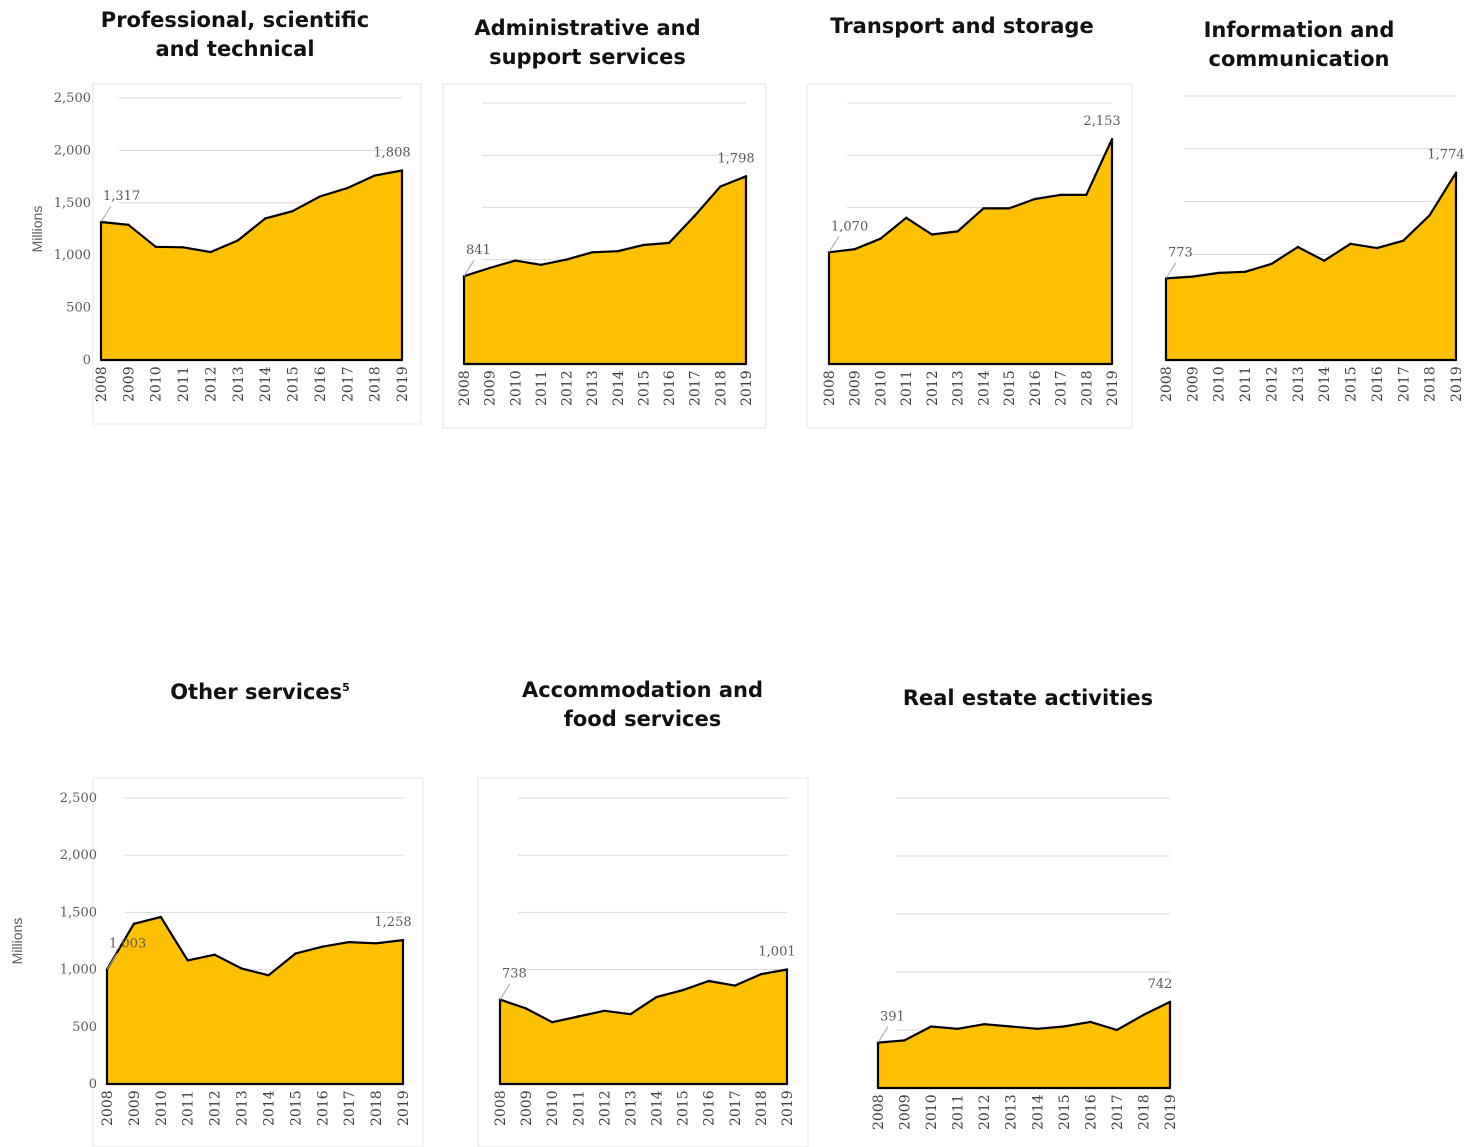 The width and height of the screenshot is (1478, 1147). I want to click on chart-title: Accommodation and food services, so click(642, 705).